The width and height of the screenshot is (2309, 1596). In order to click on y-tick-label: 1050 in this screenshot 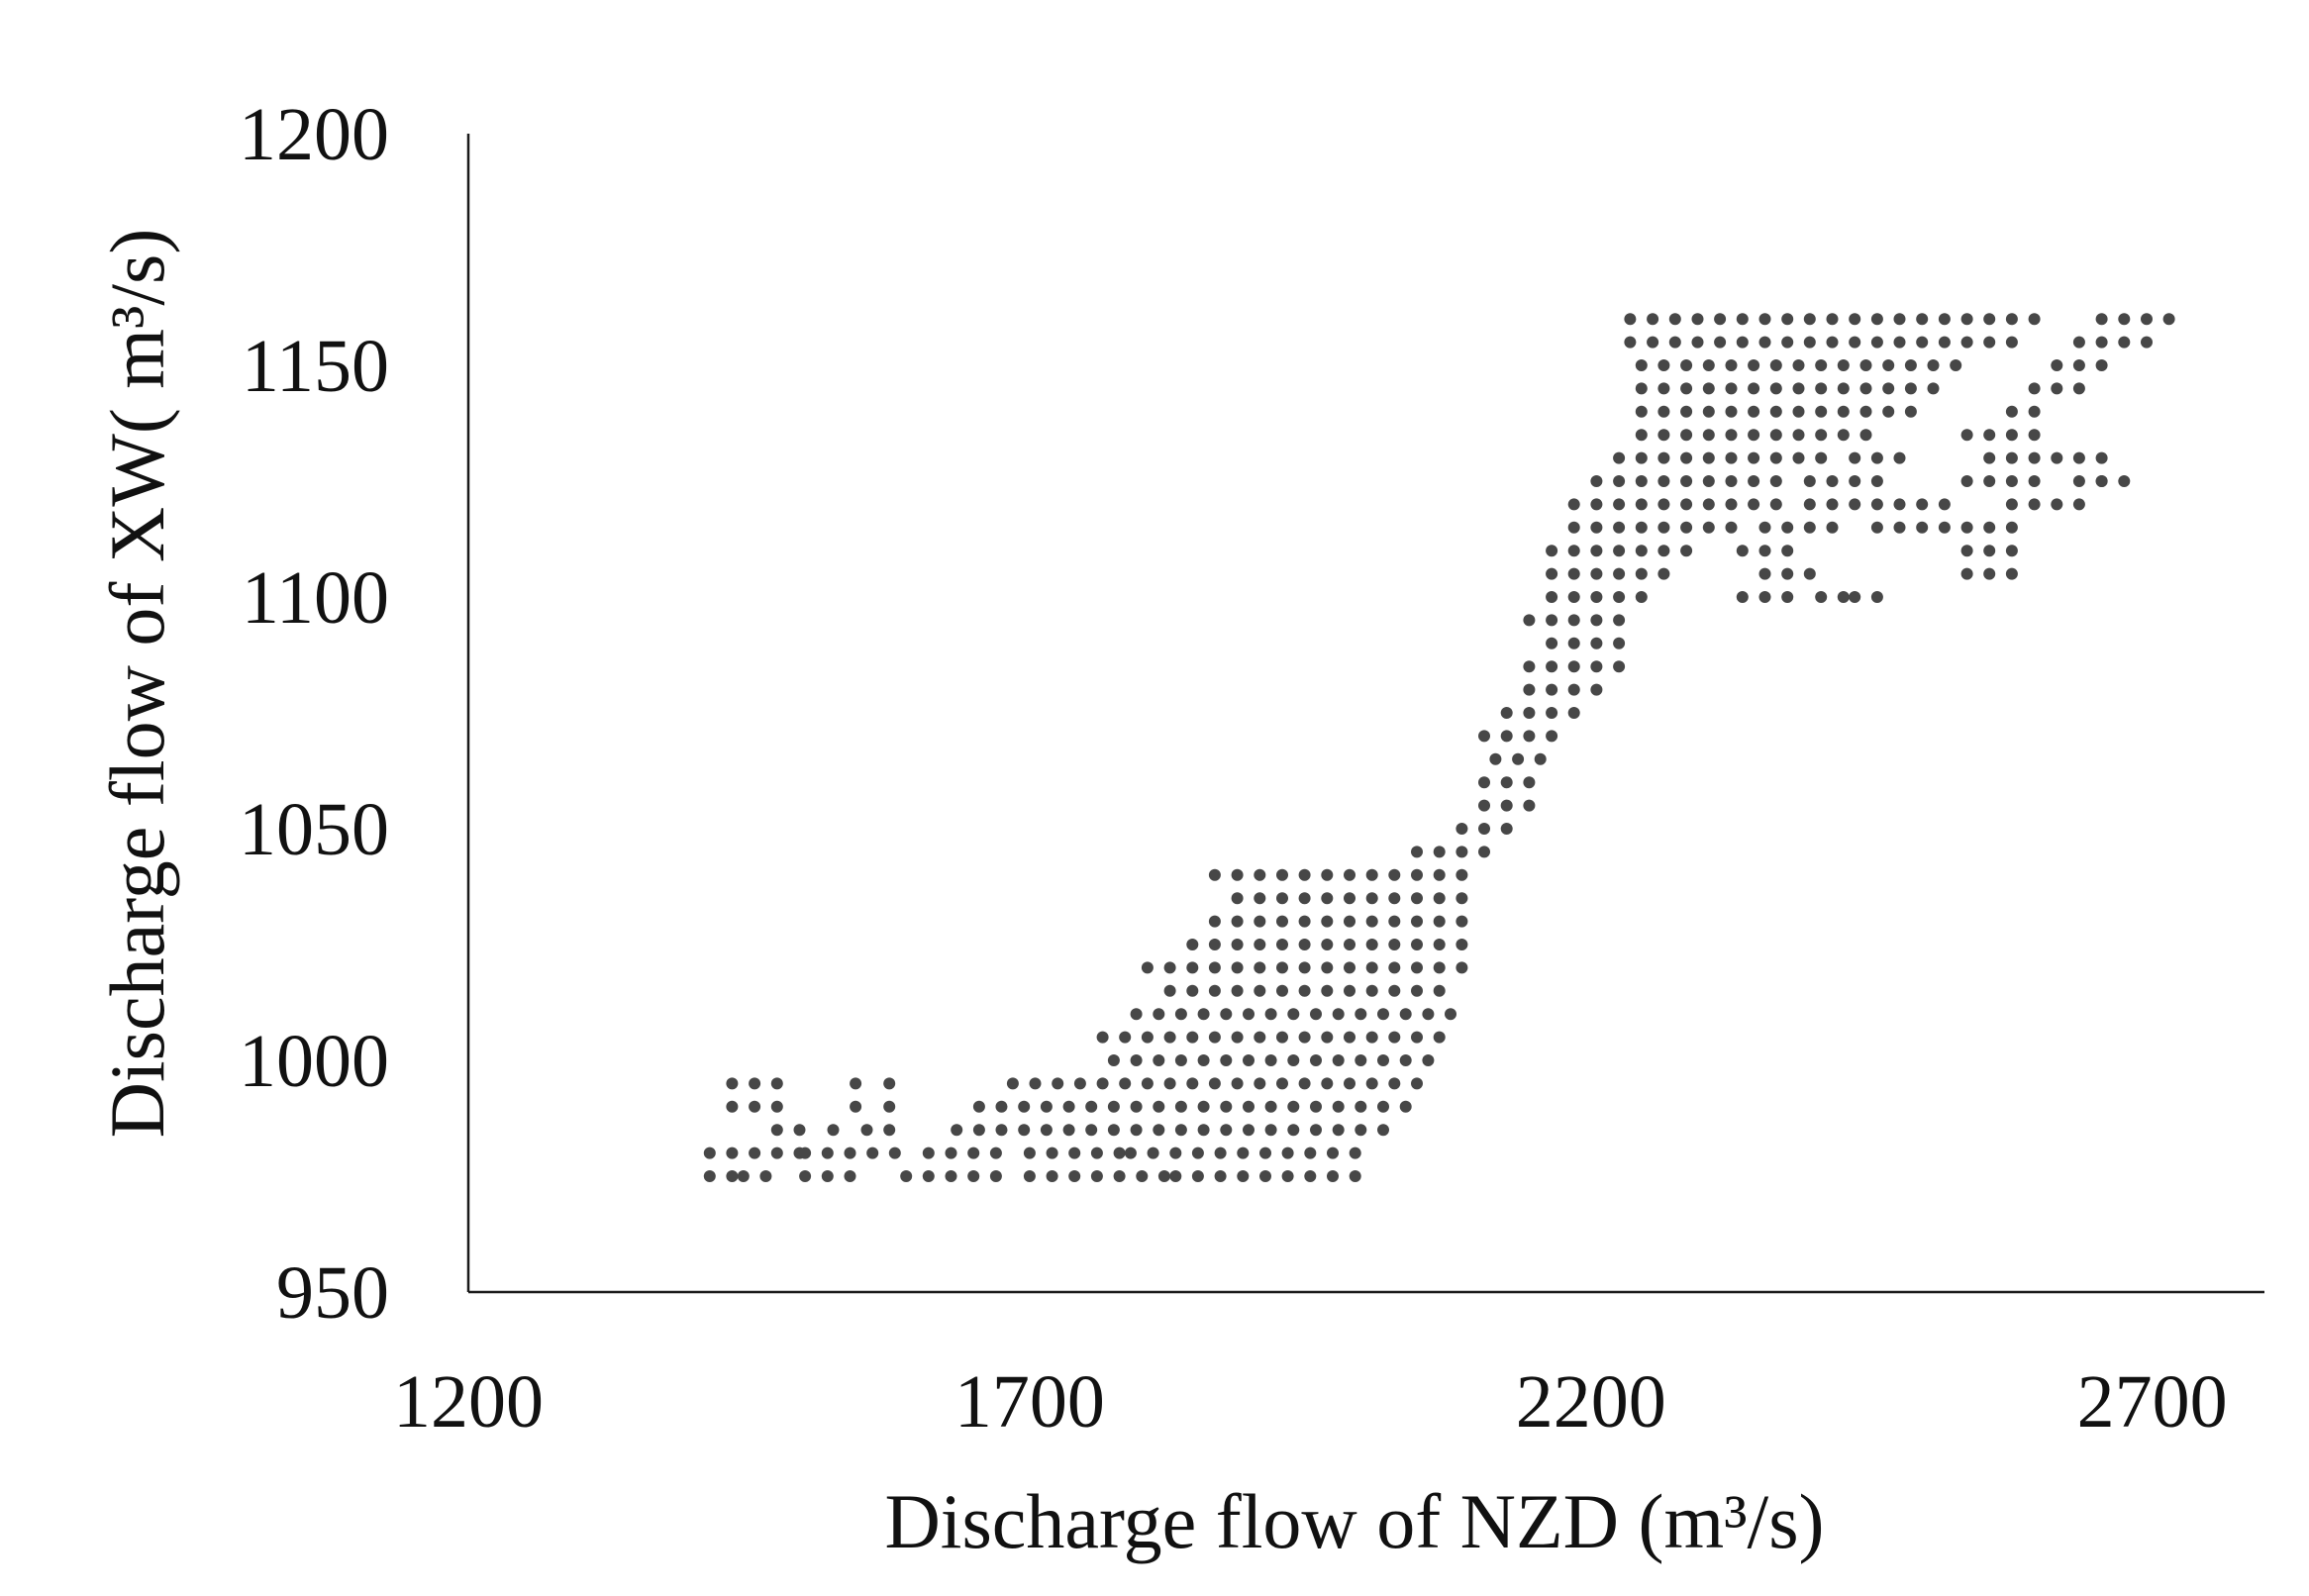, I will do `click(314, 829)`.